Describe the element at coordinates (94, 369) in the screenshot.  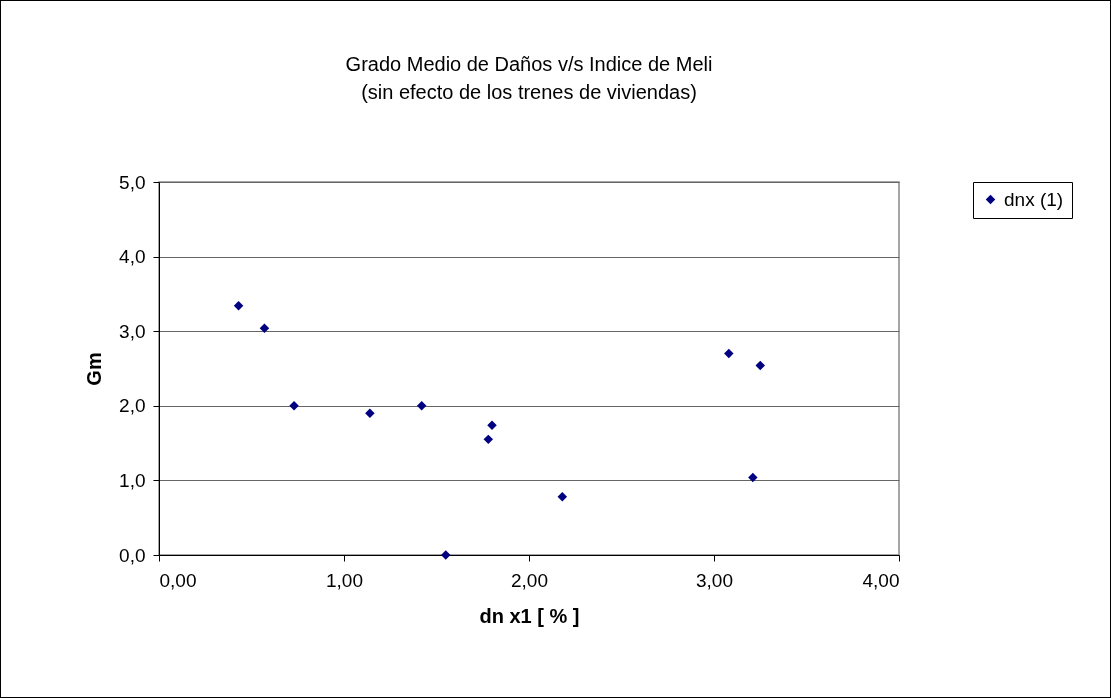
I see `y-axis-title: Gm` at that location.